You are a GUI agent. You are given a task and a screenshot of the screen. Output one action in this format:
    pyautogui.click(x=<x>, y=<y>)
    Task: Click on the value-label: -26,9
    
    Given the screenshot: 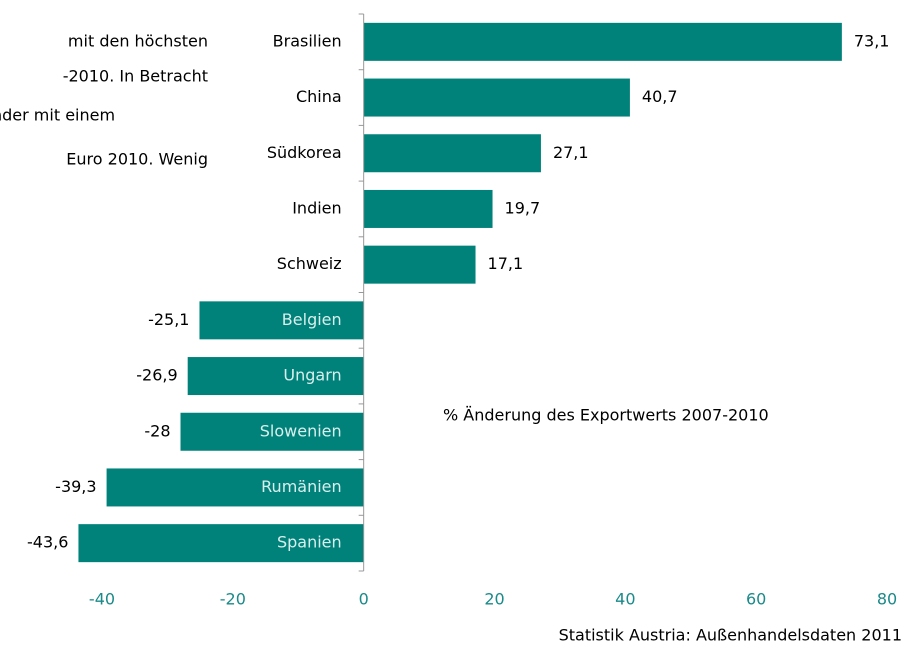 What is the action you would take?
    pyautogui.click(x=156, y=375)
    